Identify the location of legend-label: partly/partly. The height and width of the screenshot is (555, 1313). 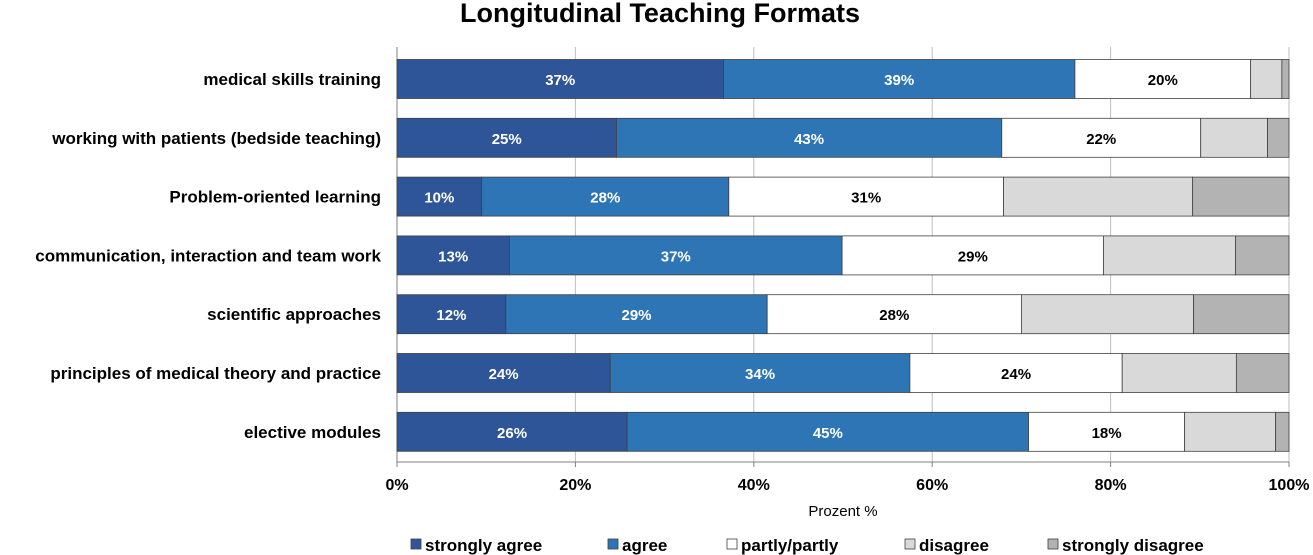
(790, 545).